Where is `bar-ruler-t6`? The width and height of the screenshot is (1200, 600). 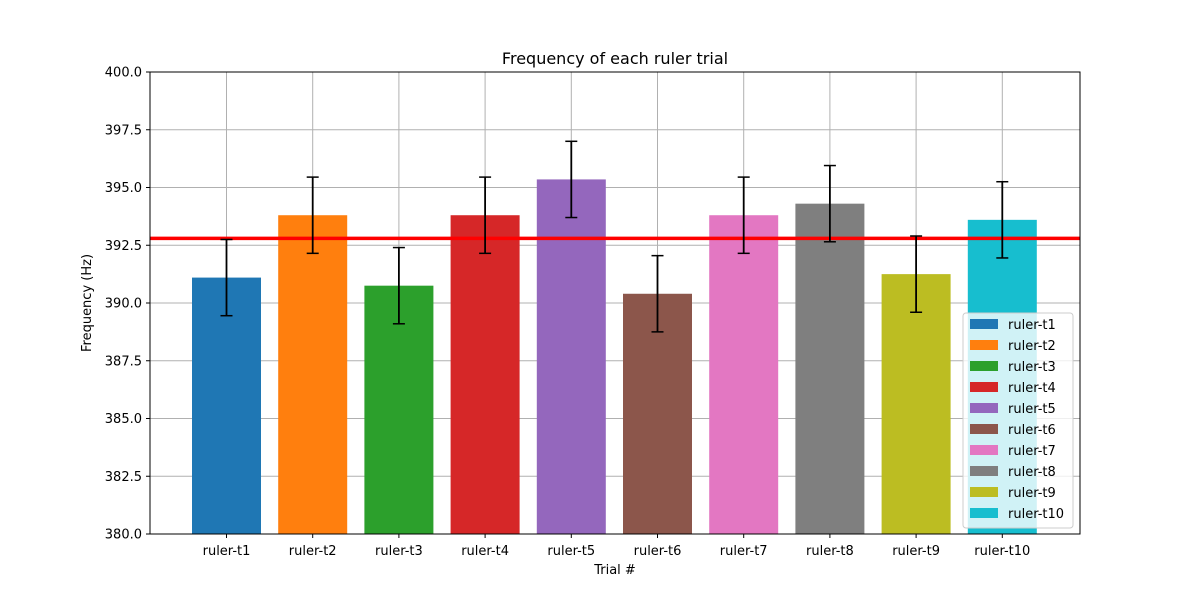 bar-ruler-t6 is located at coordinates (657, 413).